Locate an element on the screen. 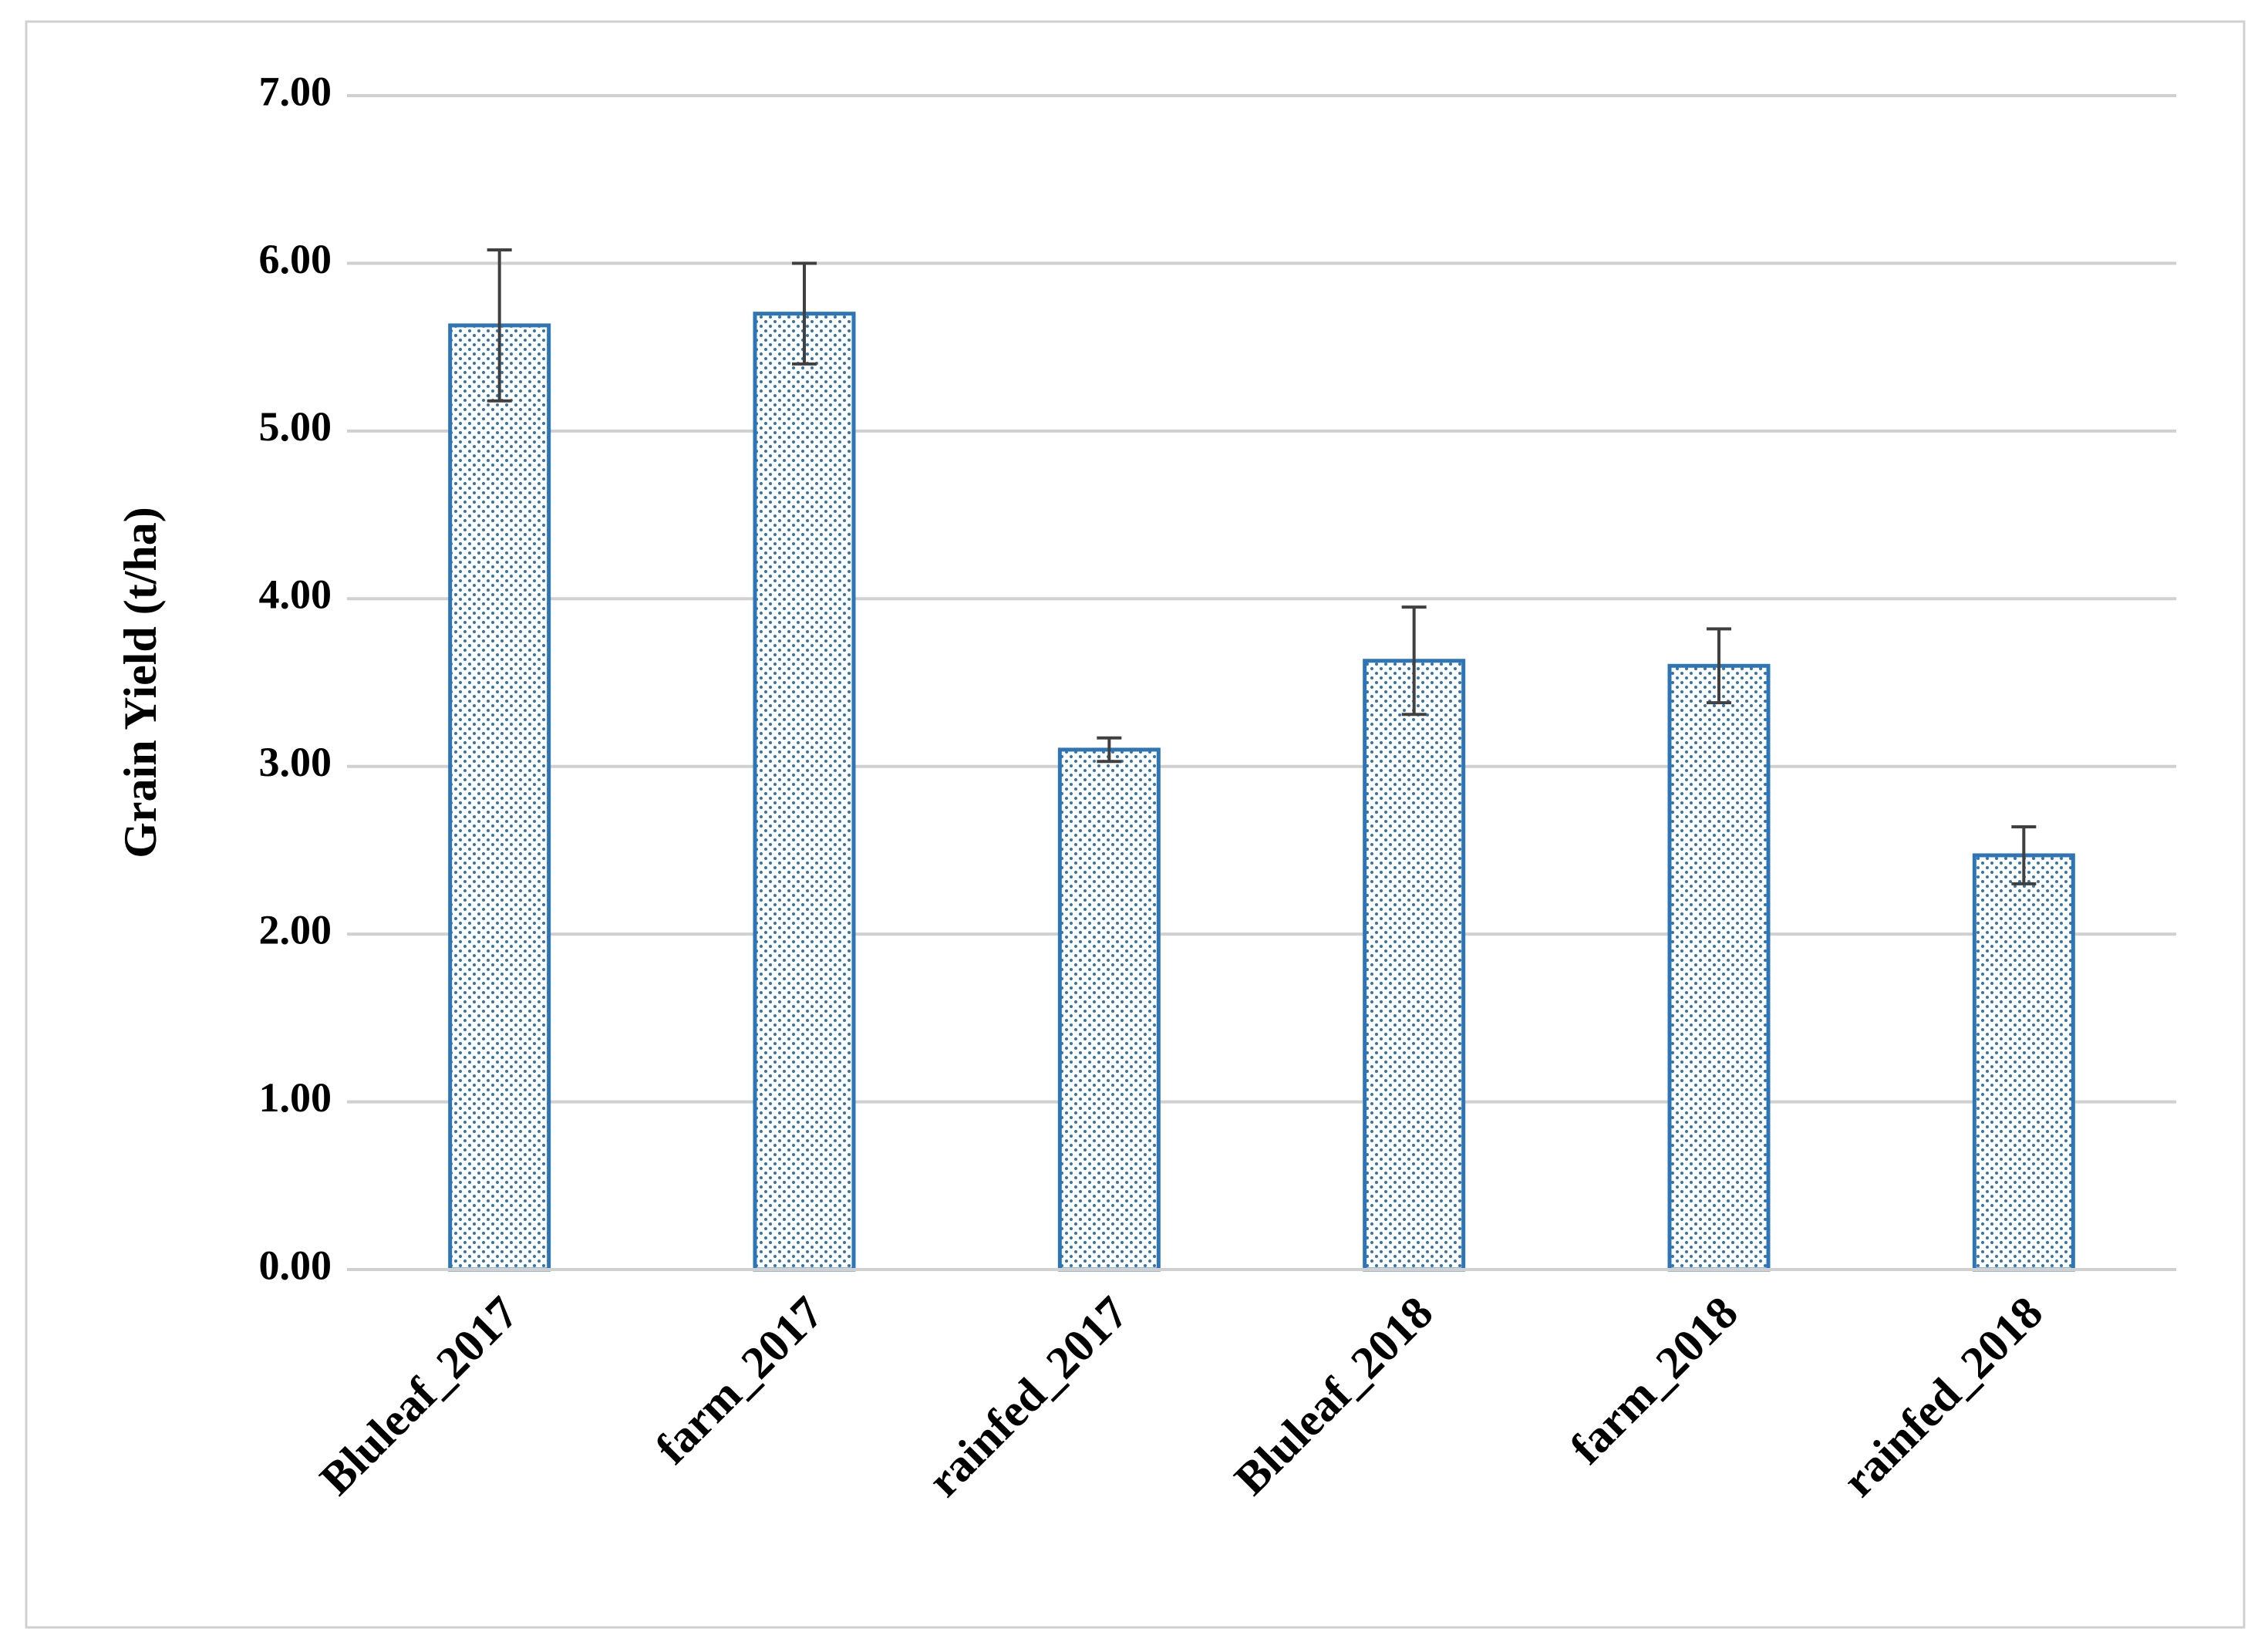  y-tick-label: 0.00 is located at coordinates (295, 1265).